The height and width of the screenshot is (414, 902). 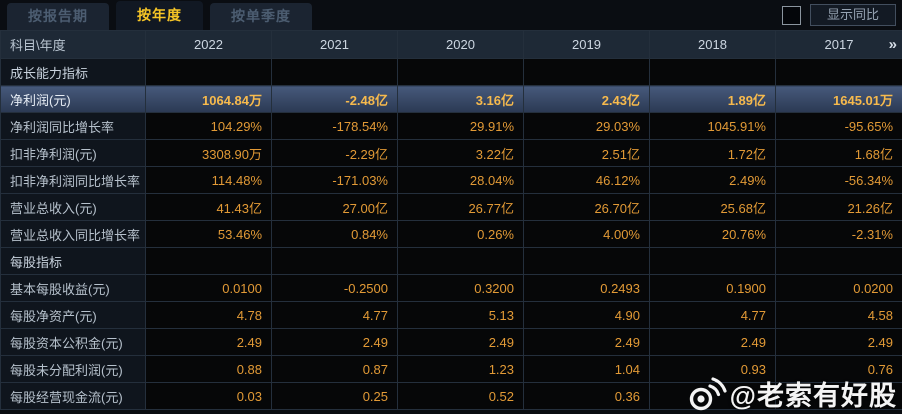 What do you see at coordinates (712, 207) in the screenshot?
I see `cell-value: 25.68亿` at bounding box center [712, 207].